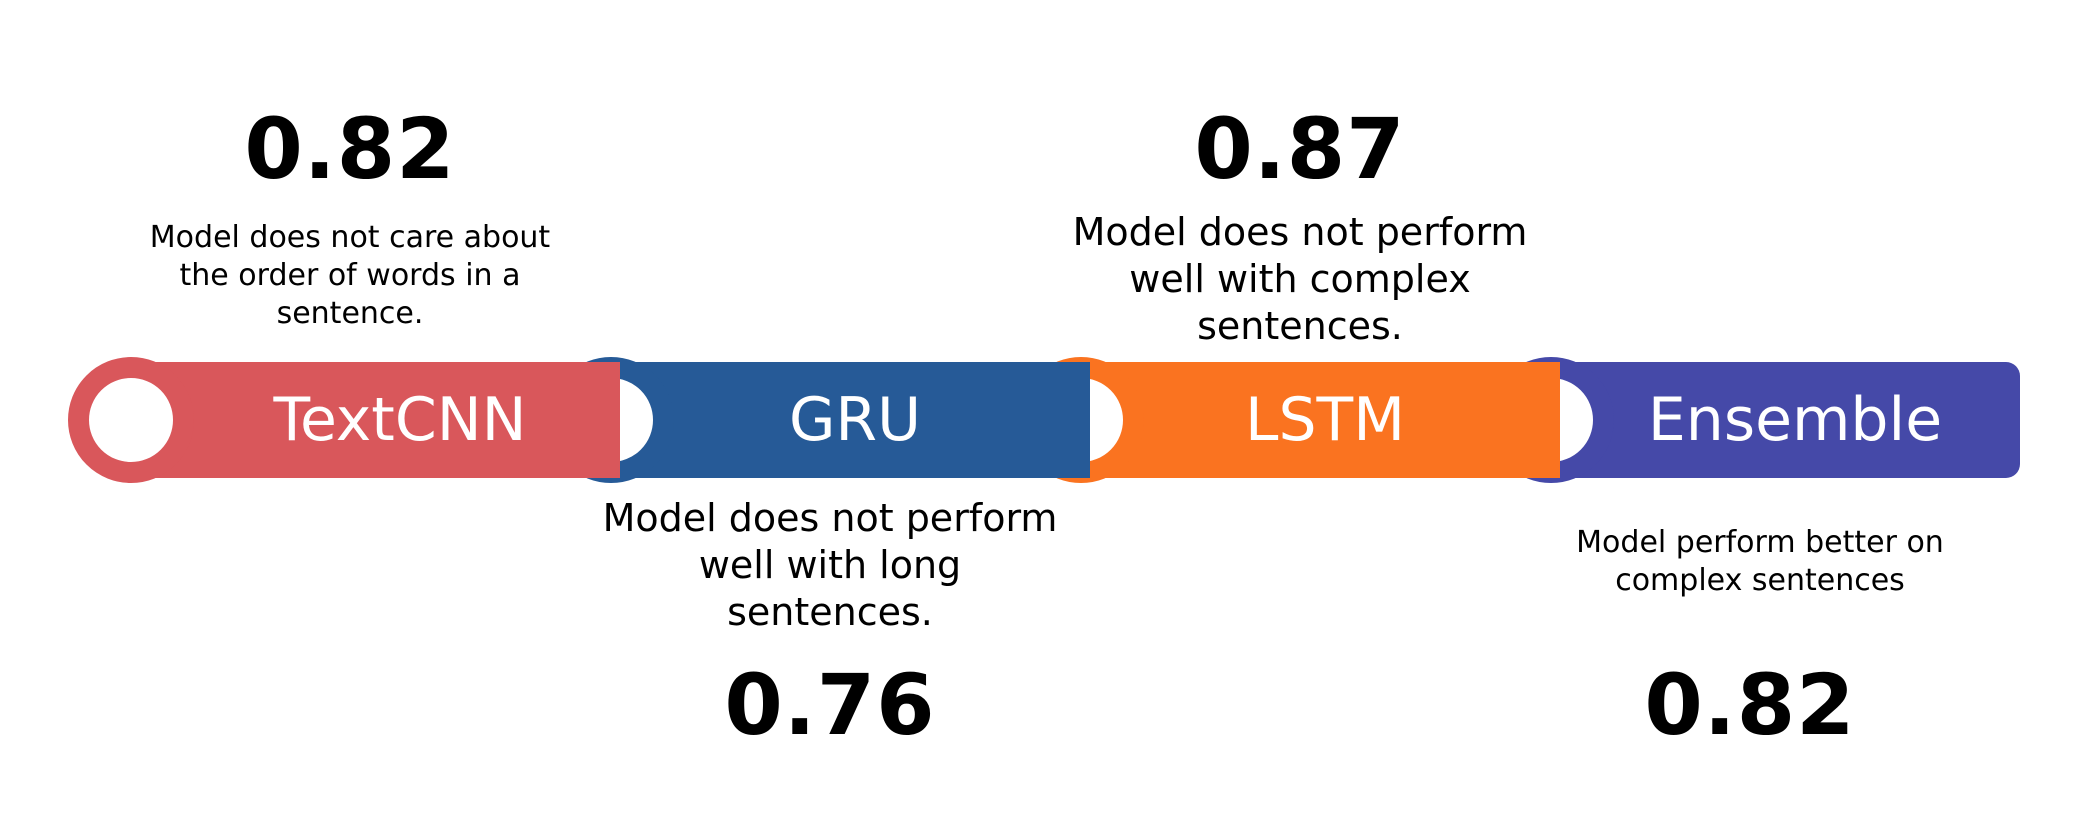 This screenshot has height=816, width=2091. Describe the element at coordinates (1795, 420) in the screenshot. I see `ensemble-label: Ensemble` at that location.